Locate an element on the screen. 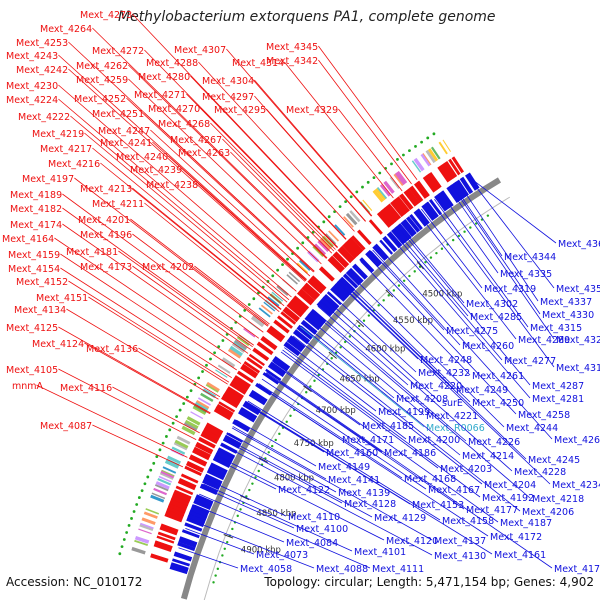  gene-label: Mext_4247 is located at coordinates (124, 131).